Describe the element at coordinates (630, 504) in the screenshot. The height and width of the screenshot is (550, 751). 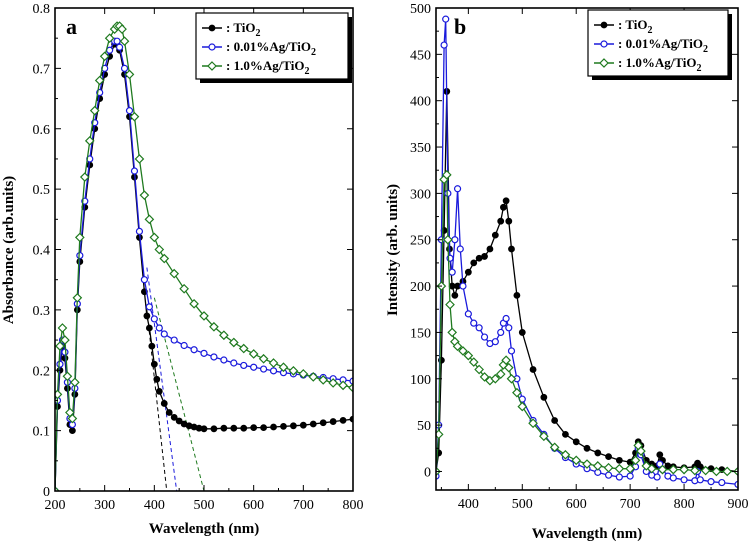
I see `panel-b-x-tick-label: 700` at that location.